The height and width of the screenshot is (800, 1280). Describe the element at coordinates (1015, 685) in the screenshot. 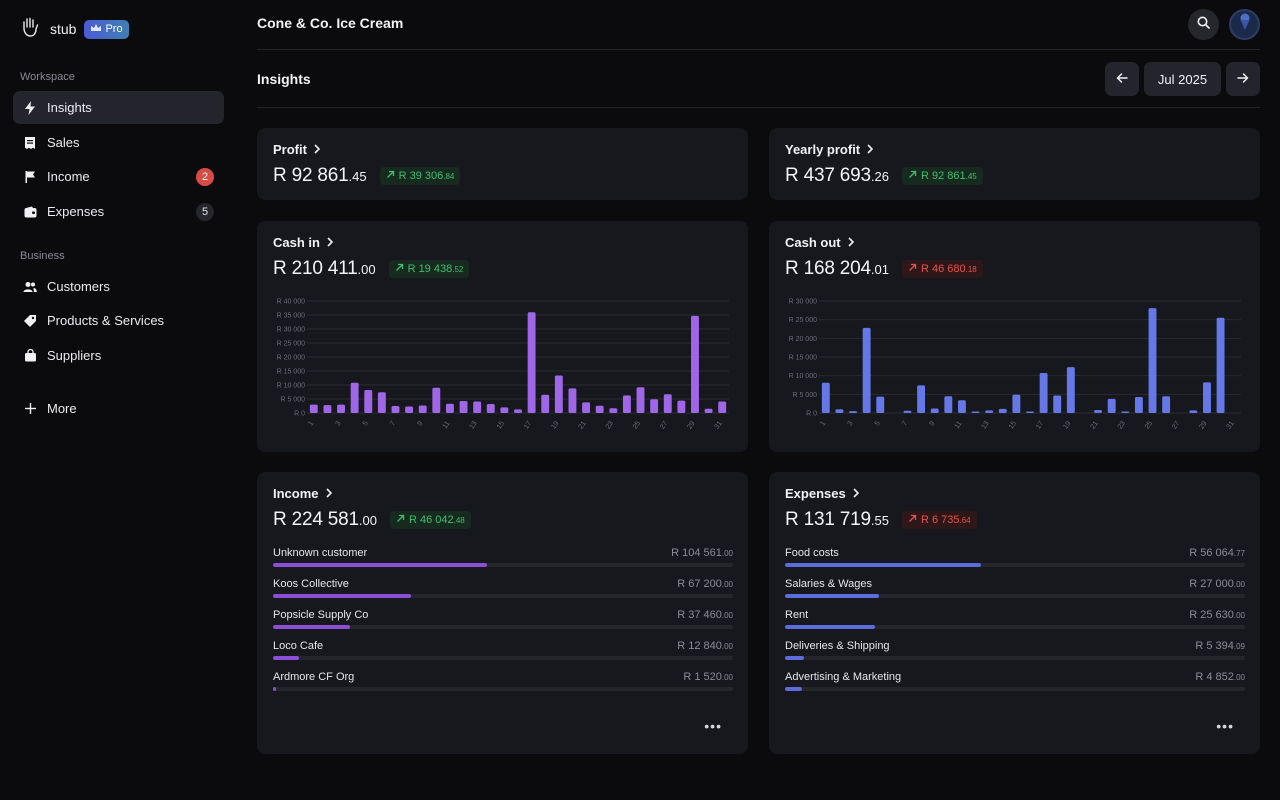

I see `list-item: Advertising & Marketing R 4 852.00` at that location.